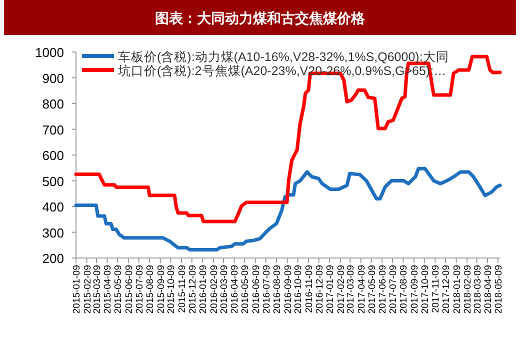  I want to click on x-tick-label: 2015-11-09, so click(182, 289).